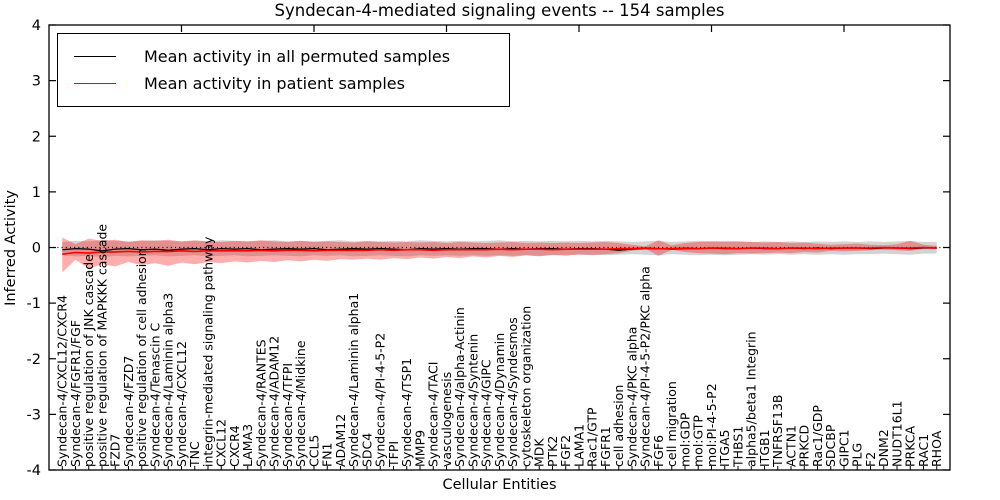  I want to click on x-tick-label: integrin-mediated signaling pathway, so click(207, 351).